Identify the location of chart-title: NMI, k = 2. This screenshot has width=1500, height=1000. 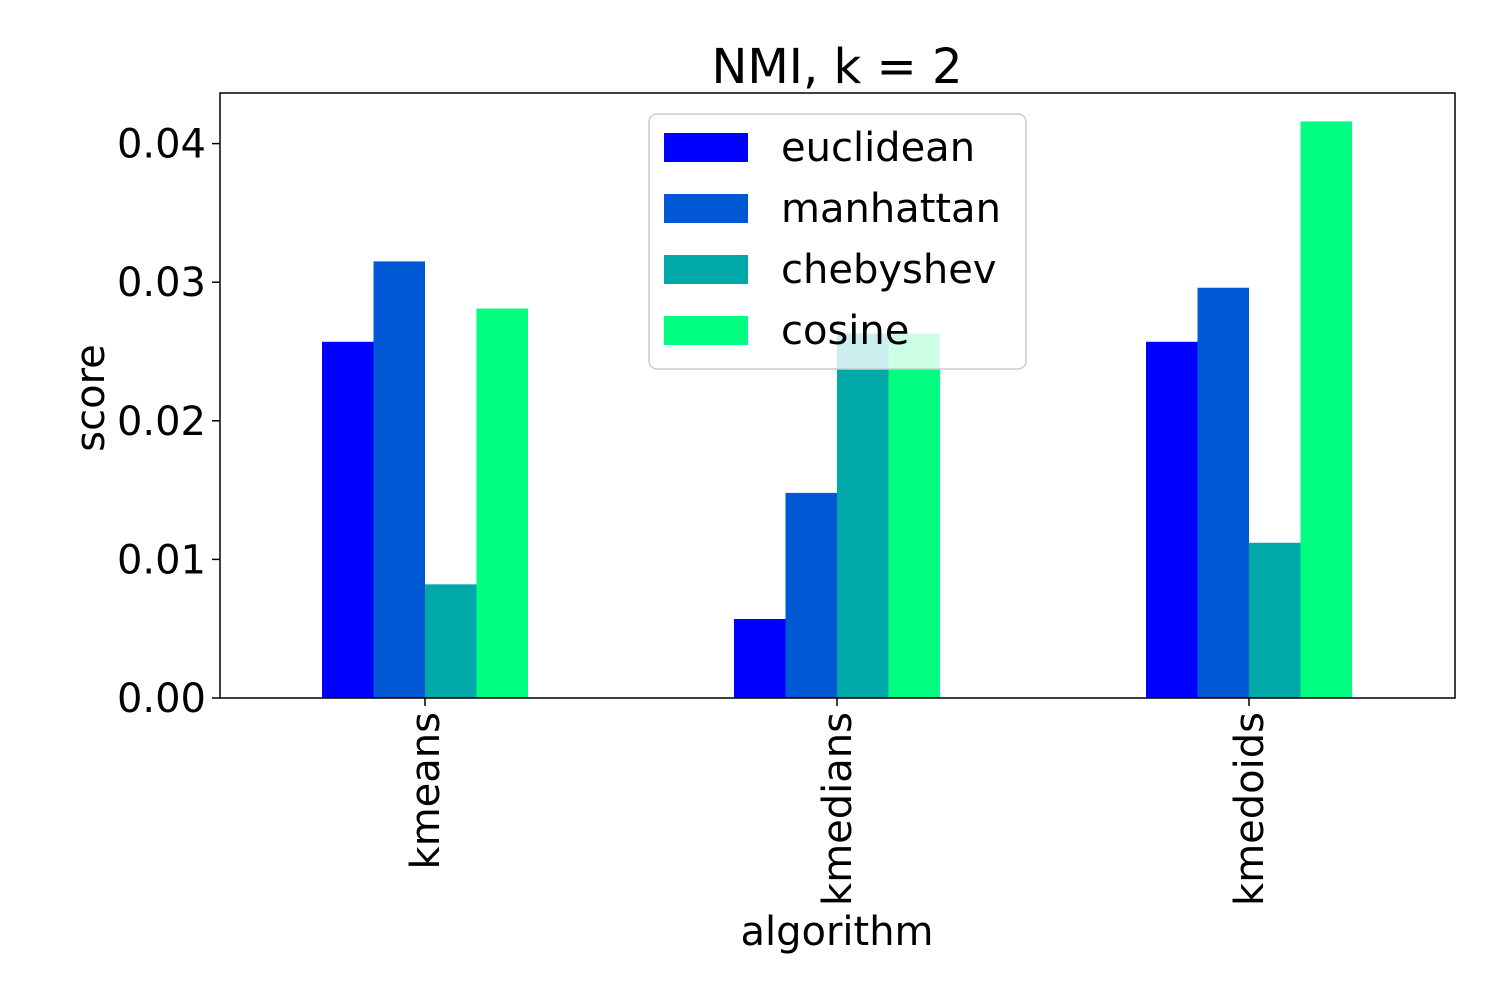
(836, 67).